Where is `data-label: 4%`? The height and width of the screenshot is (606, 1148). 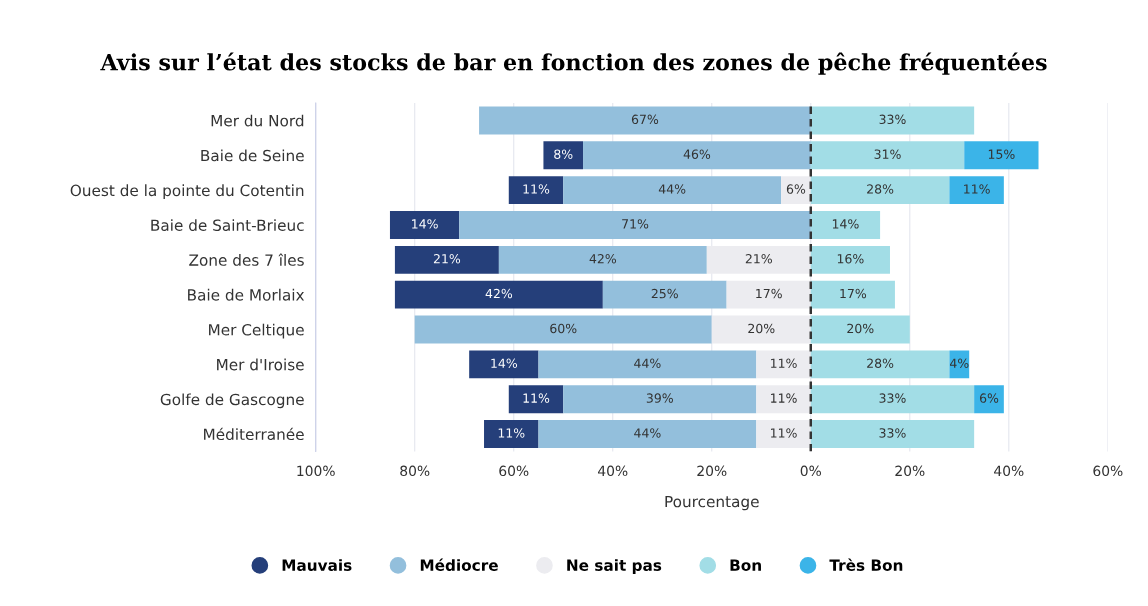
data-label: 4% is located at coordinates (959, 363).